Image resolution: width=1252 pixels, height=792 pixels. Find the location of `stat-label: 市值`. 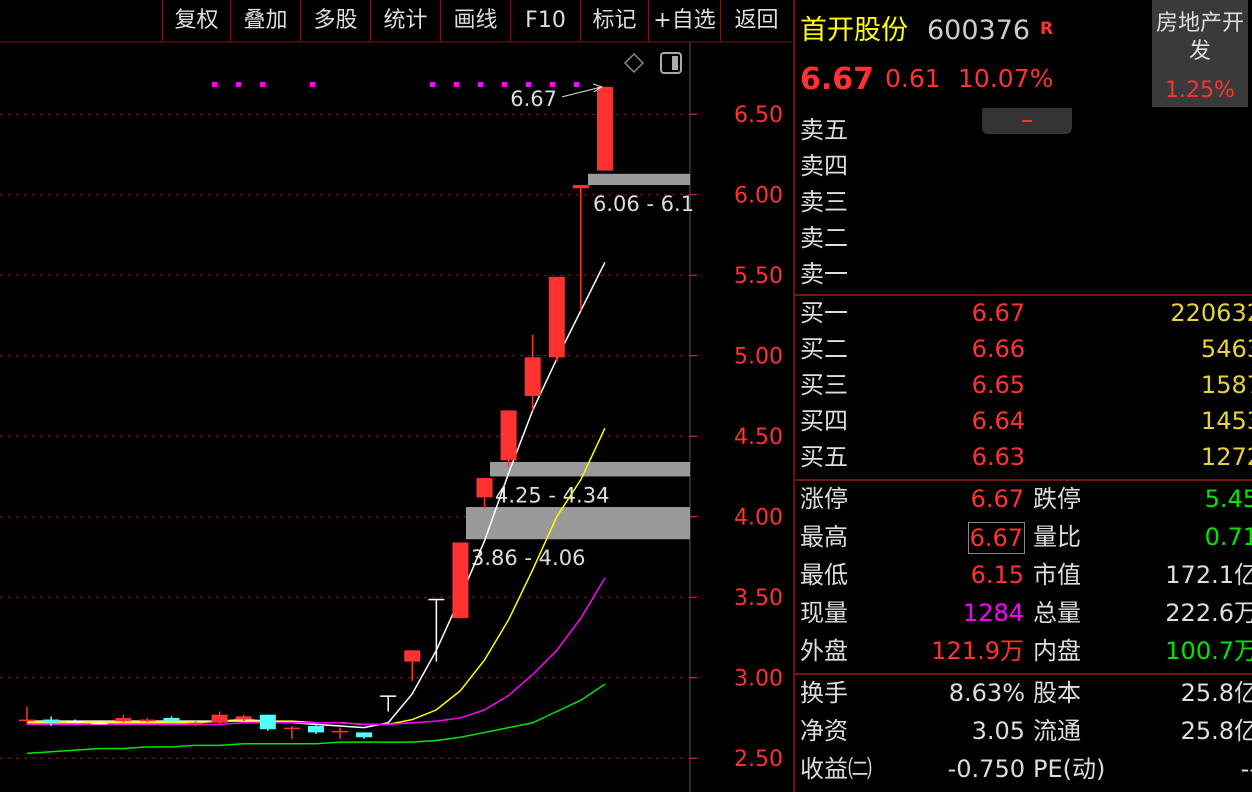

stat-label: 市值 is located at coordinates (1057, 575).